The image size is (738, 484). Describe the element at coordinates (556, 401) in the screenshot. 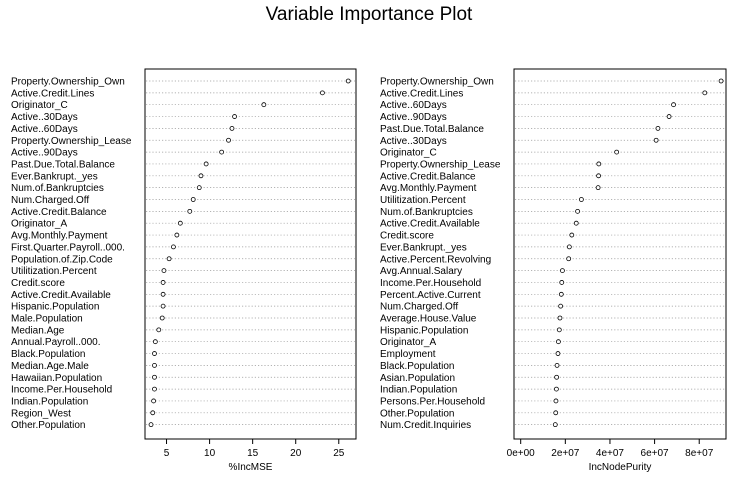

I see `data-point-persons-per-household` at that location.